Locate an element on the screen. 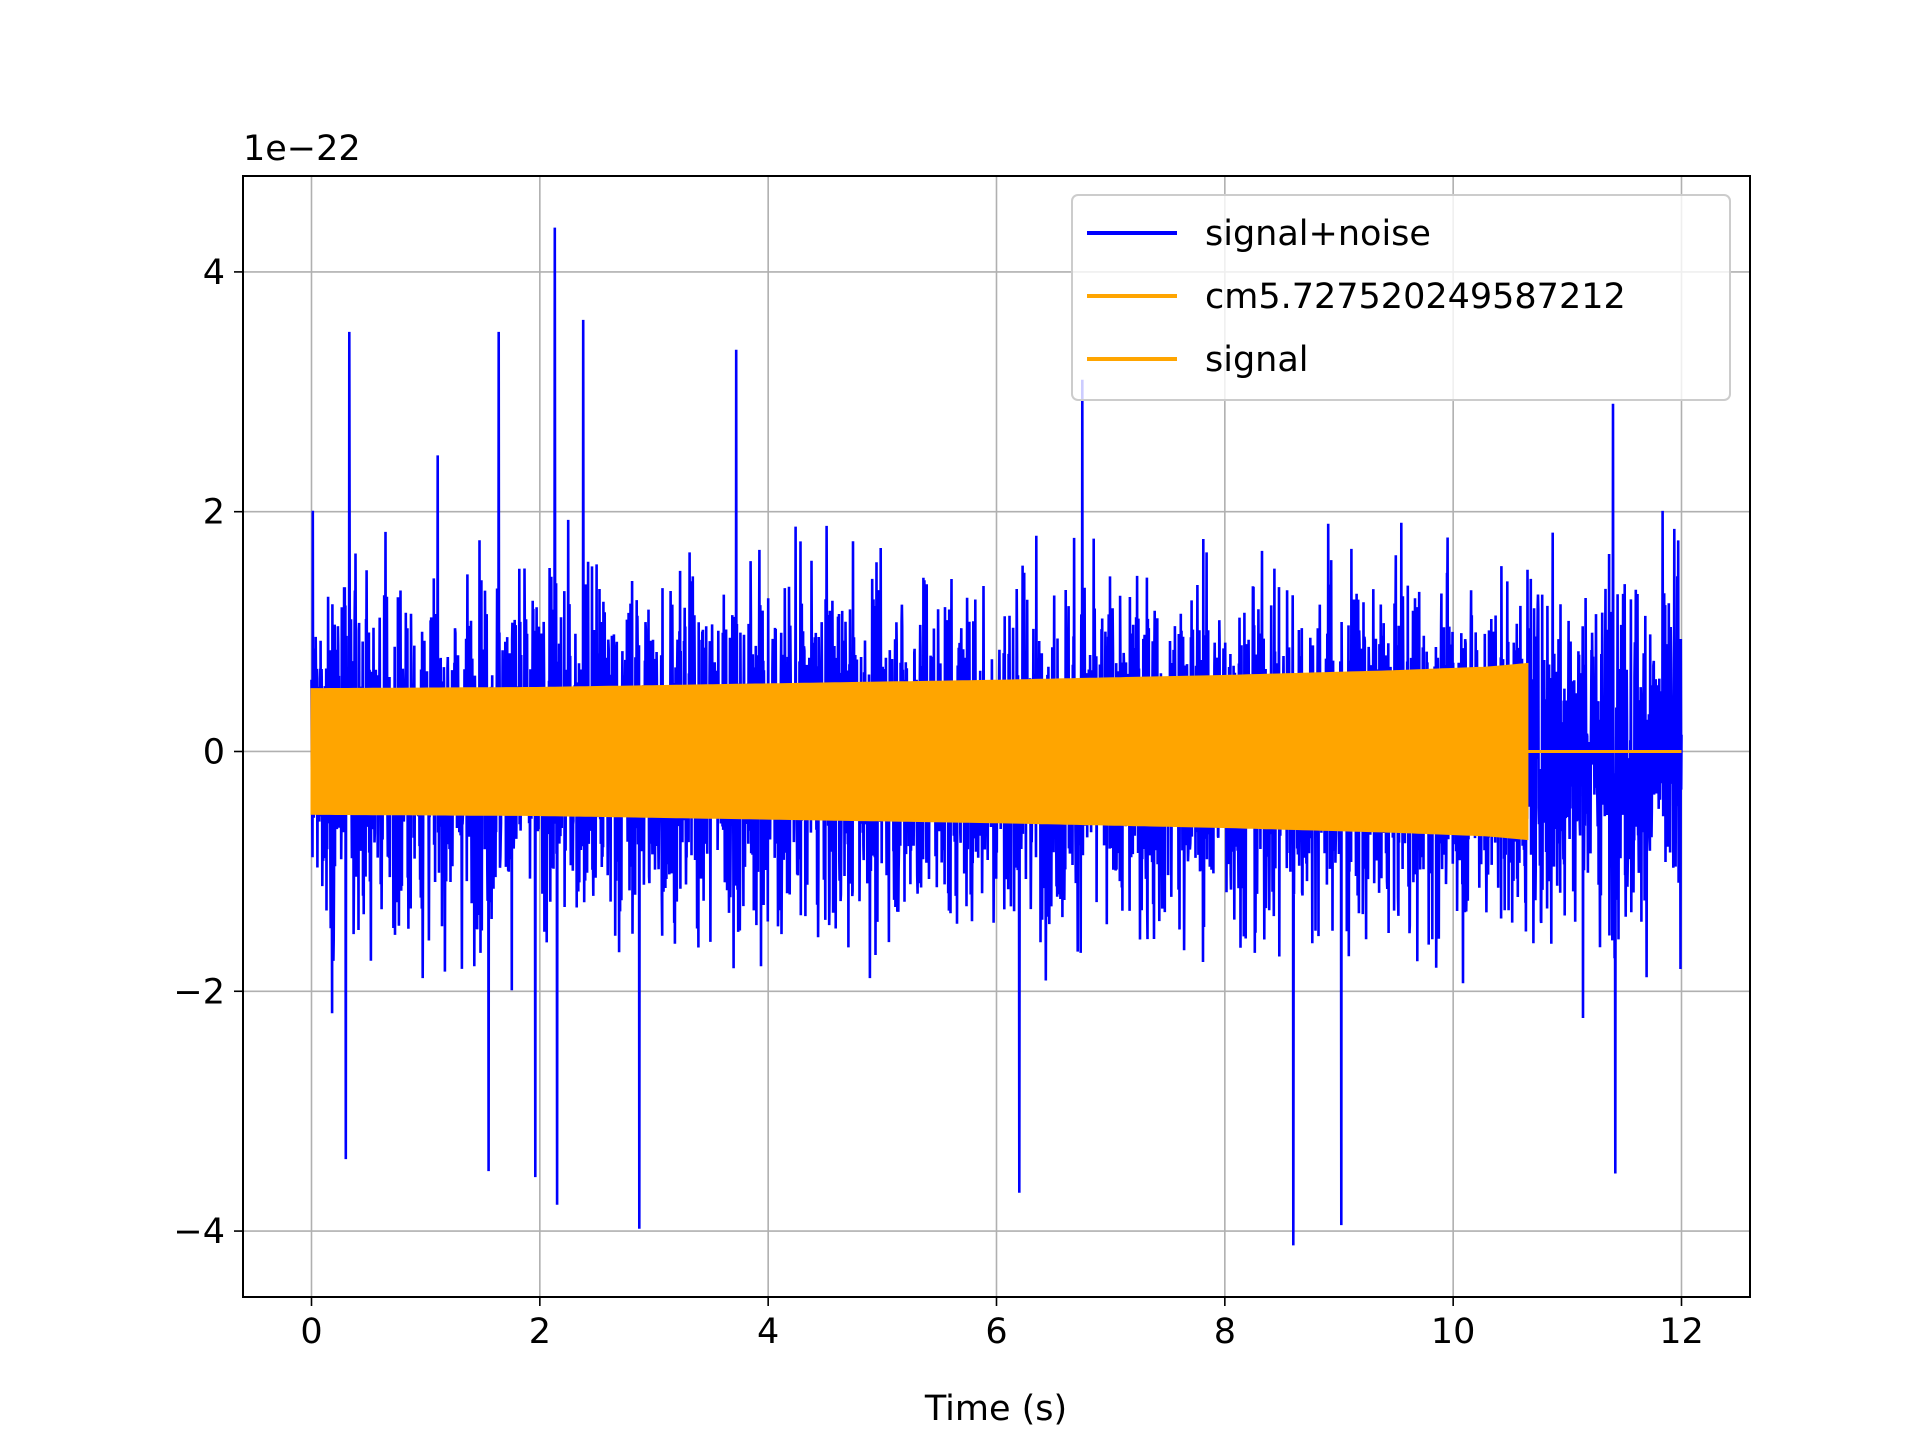 The height and width of the screenshot is (1440, 1920). x-tick-label-1: 2 is located at coordinates (540, 1332).